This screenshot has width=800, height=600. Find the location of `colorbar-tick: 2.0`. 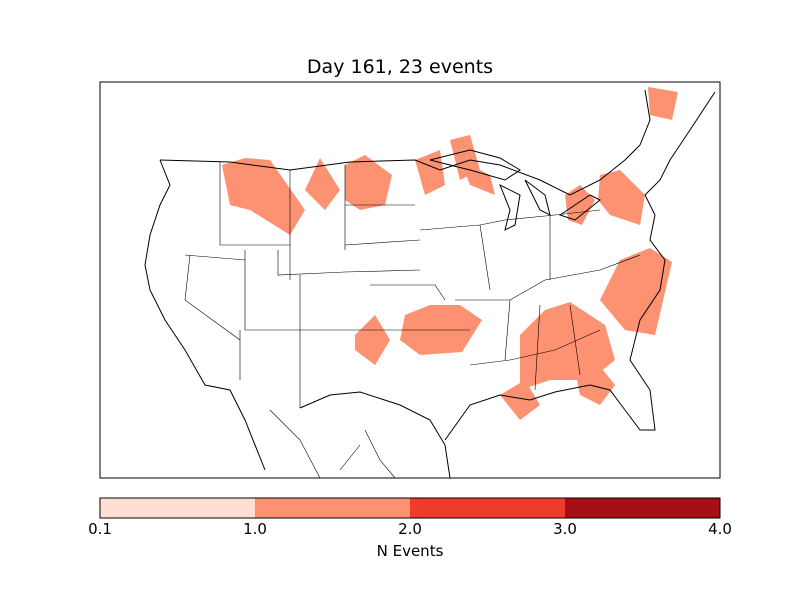

colorbar-tick: 2.0 is located at coordinates (410, 529).